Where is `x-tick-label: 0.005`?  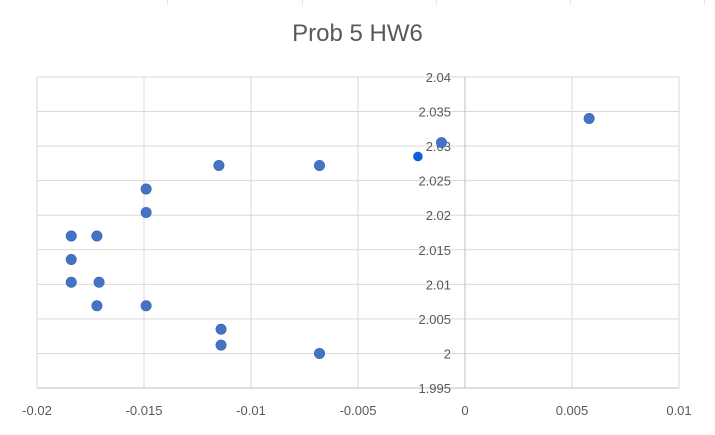 x-tick-label: 0.005 is located at coordinates (572, 410).